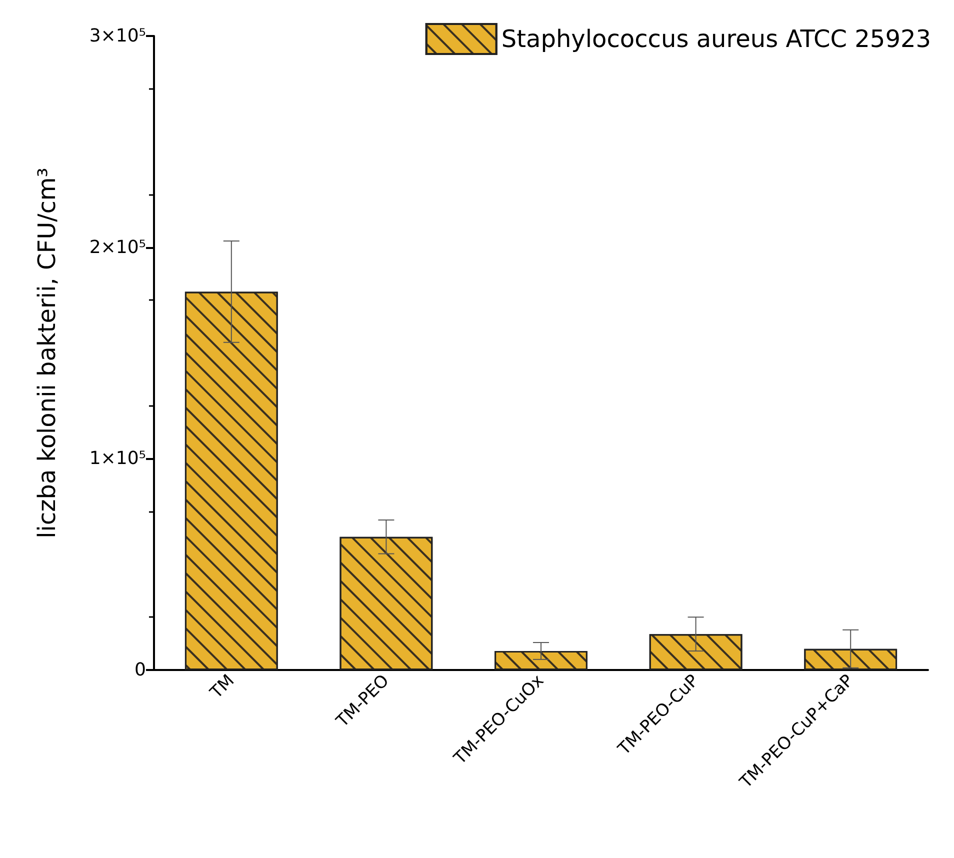 The image size is (954, 858). Describe the element at coordinates (140, 670) in the screenshot. I see `y-tick-label: 0` at that location.